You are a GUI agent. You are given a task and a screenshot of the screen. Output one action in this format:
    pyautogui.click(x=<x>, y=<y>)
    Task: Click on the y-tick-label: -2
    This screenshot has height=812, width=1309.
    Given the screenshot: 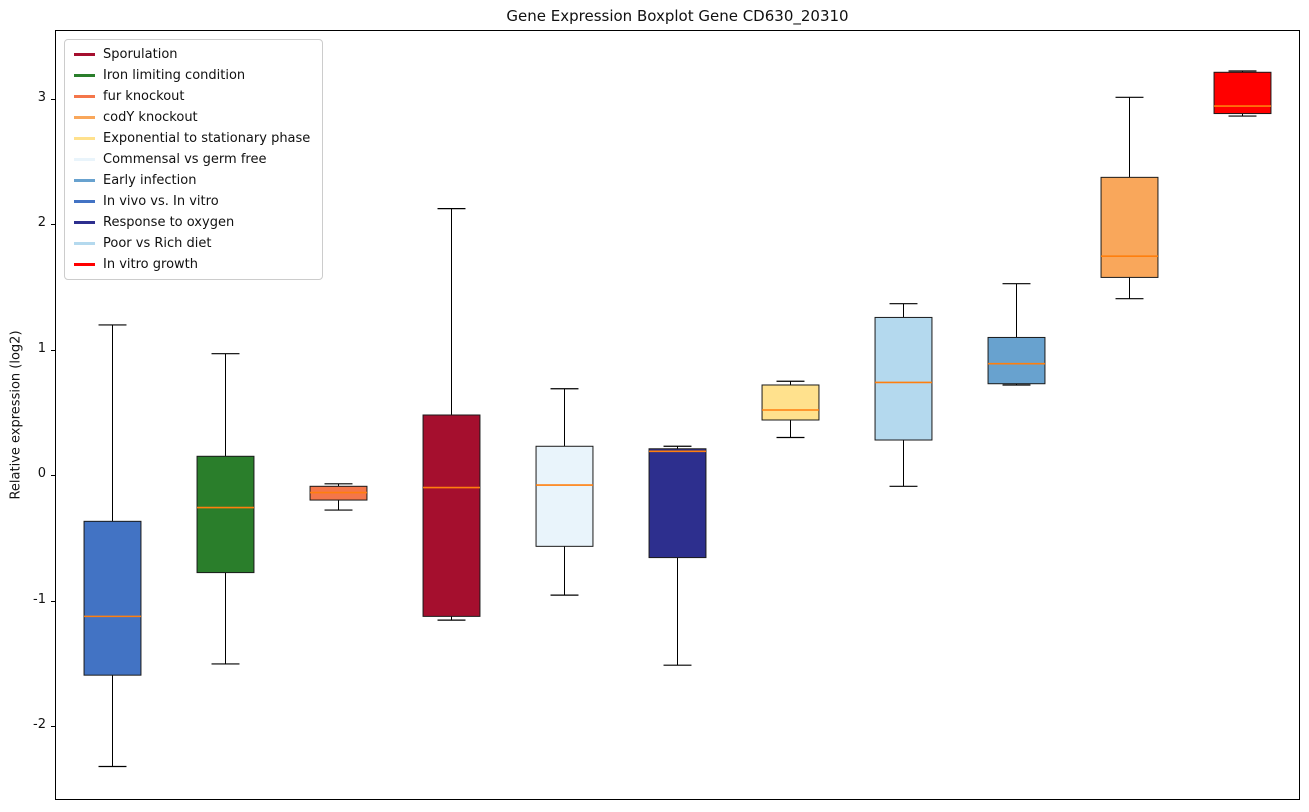 What is the action you would take?
    pyautogui.click(x=39, y=724)
    